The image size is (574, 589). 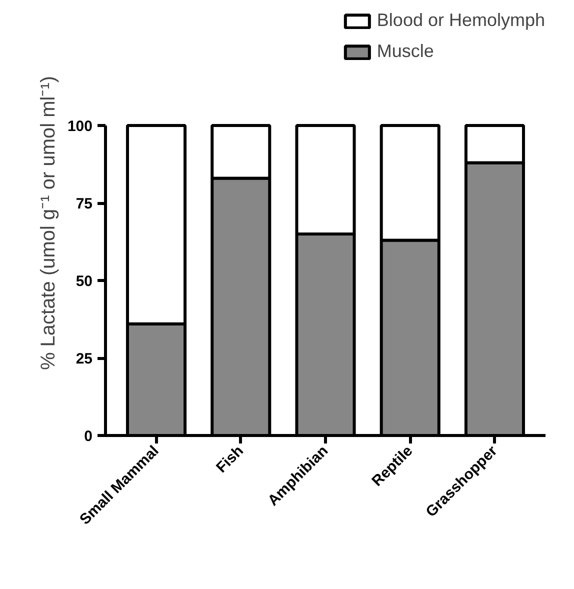 I want to click on legend-label: Muscle, so click(x=405, y=51).